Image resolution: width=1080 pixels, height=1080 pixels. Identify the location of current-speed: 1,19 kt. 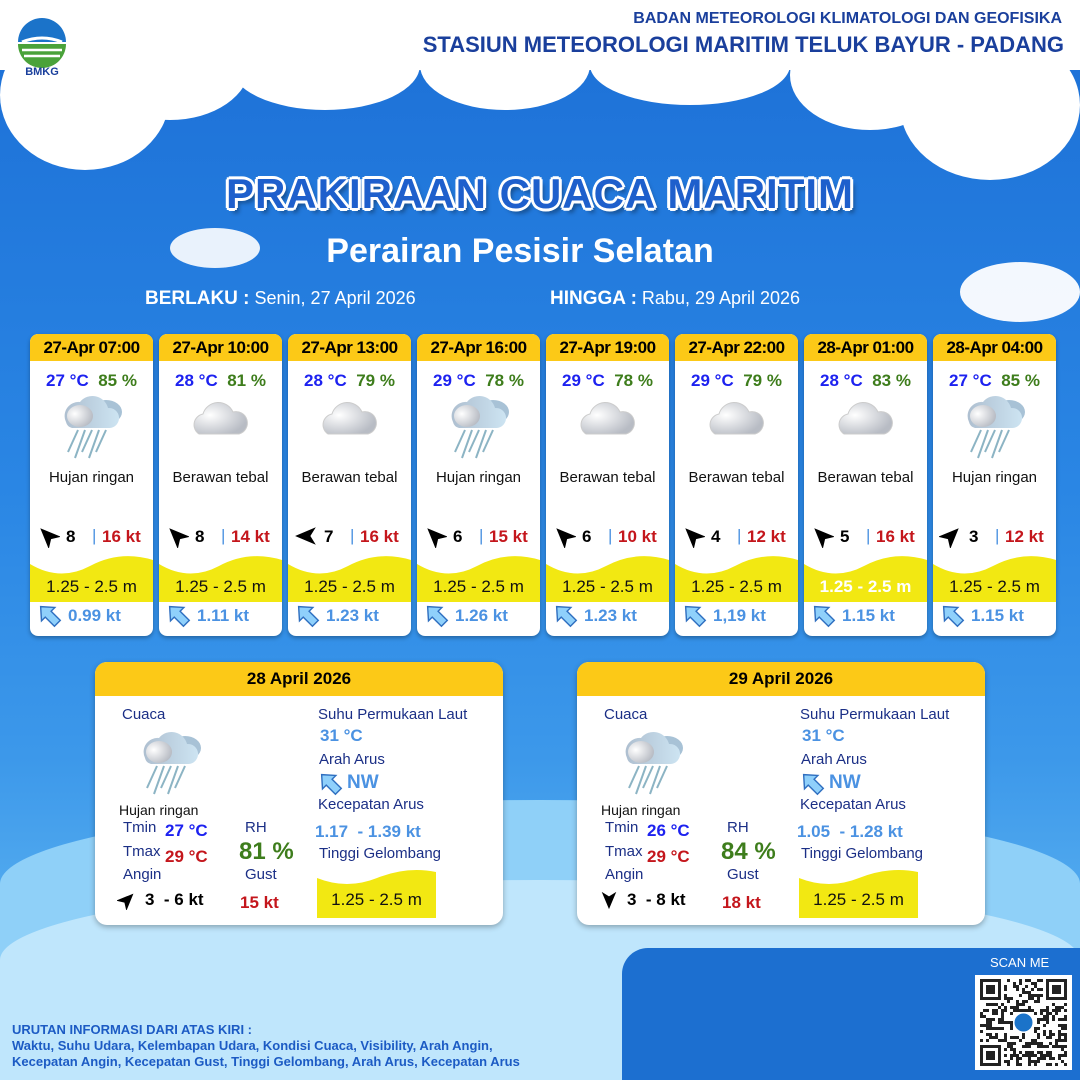
(739, 615).